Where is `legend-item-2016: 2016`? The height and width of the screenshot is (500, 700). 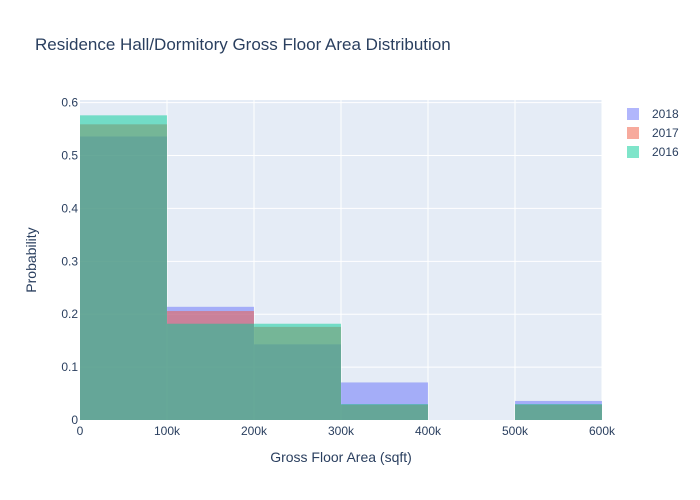
legend-item-2016: 2016 is located at coordinates (653, 152).